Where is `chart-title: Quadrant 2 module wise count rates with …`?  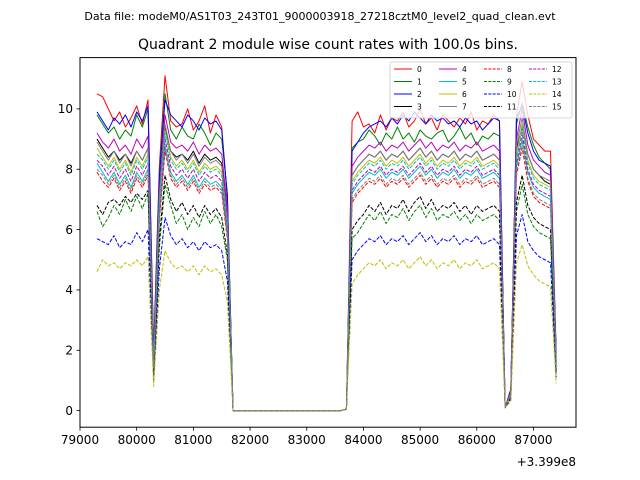 chart-title: Quadrant 2 module wise count rates with … is located at coordinates (328, 45).